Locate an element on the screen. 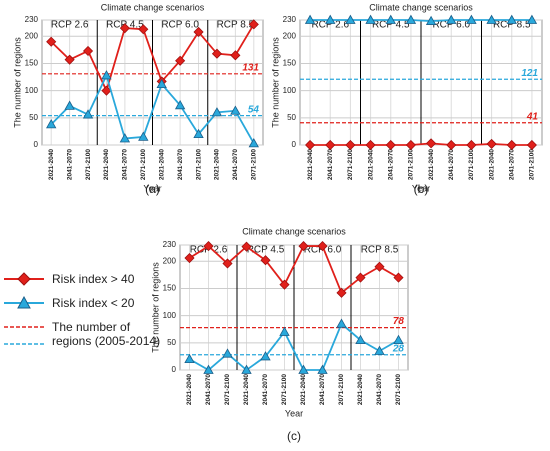 The height and width of the screenshot is (451, 550). reference-label: 41 is located at coordinates (532, 116).